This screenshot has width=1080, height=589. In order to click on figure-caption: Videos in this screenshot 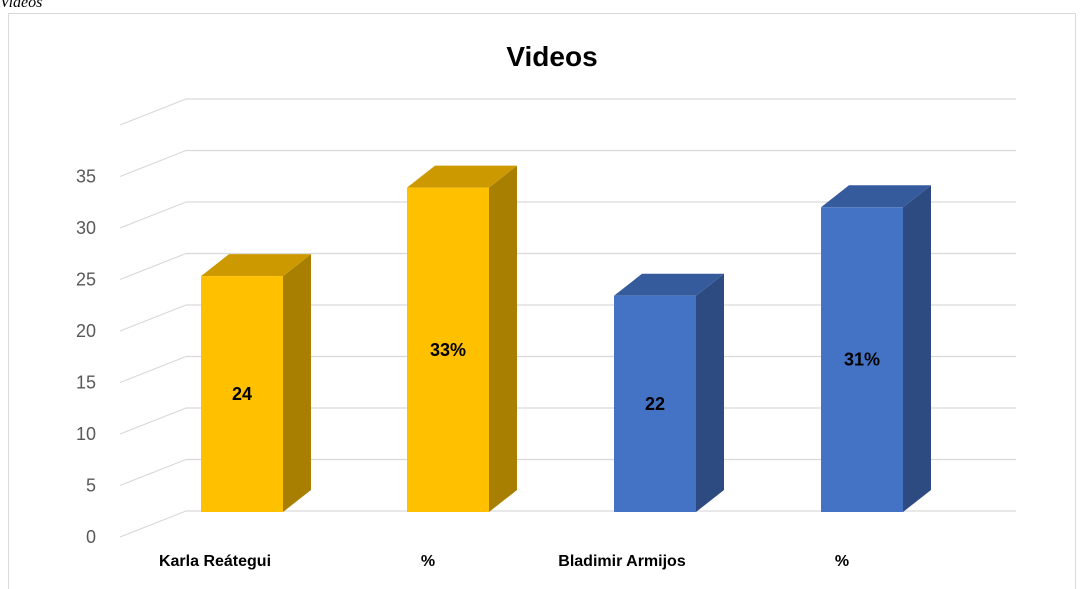, I will do `click(21, 5)`.